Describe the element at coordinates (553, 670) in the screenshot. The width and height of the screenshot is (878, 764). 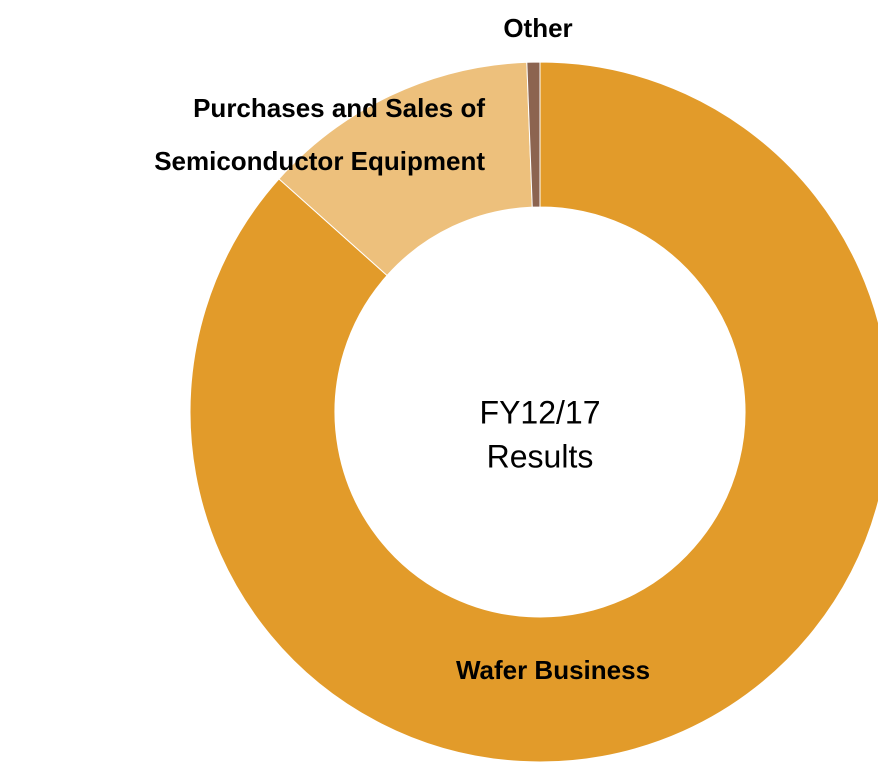
I see `slice-label: Wafer Business` at that location.